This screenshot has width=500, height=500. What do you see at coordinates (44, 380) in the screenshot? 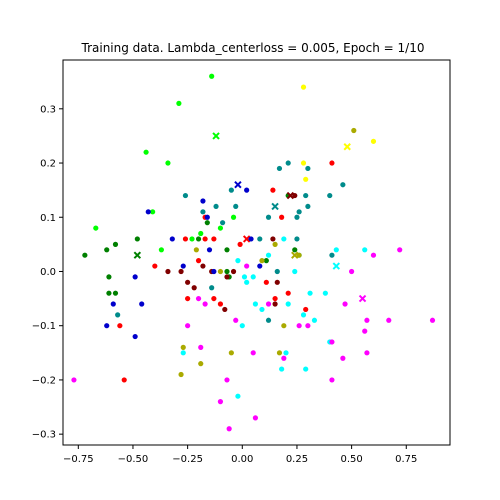
I see `y-tick-label: −0.2` at bounding box center [44, 380].